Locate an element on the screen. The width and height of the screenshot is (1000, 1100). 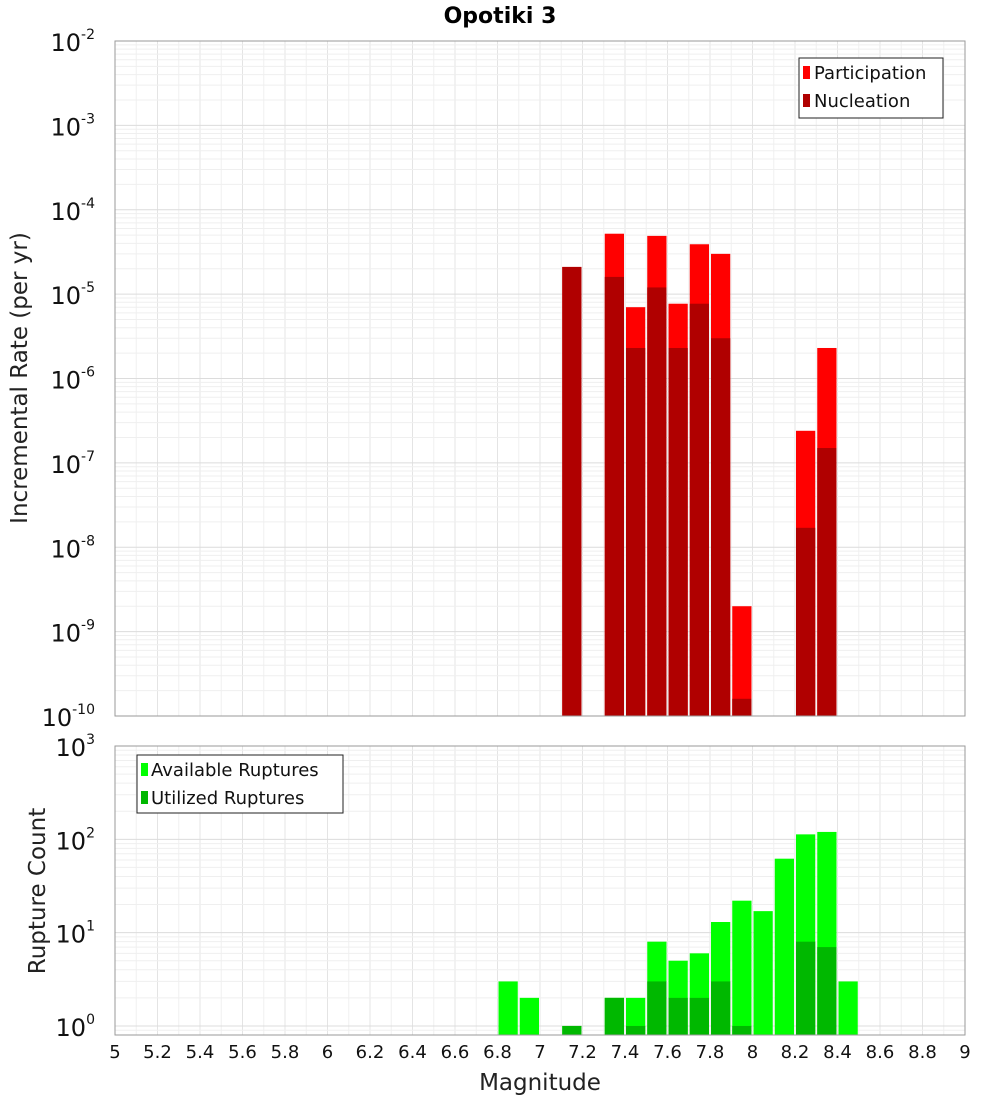
legend-label-participation: Participation is located at coordinates (870, 73).